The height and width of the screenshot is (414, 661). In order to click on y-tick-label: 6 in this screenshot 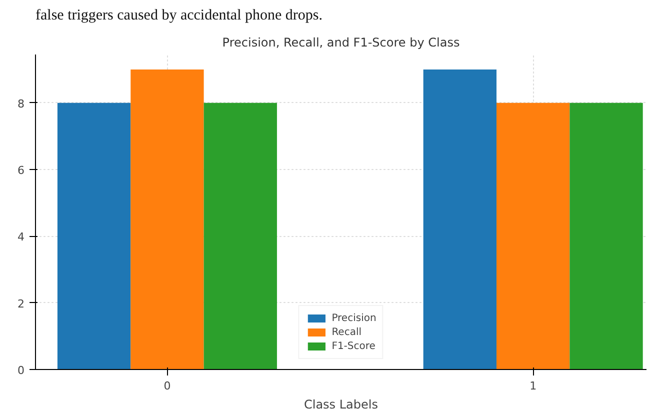, I will do `click(21, 170)`.